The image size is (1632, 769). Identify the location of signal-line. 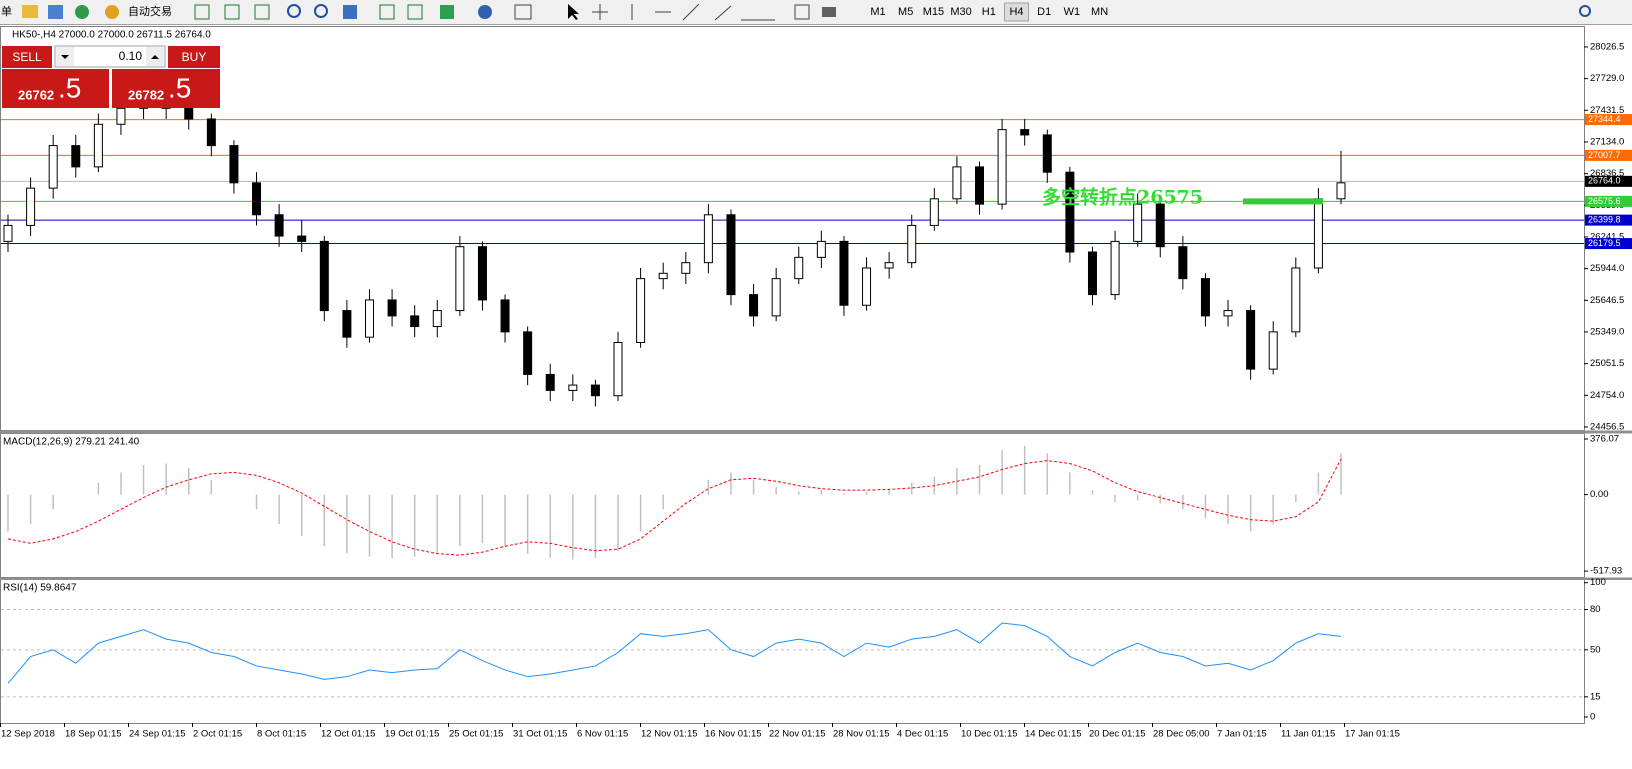
(674, 507).